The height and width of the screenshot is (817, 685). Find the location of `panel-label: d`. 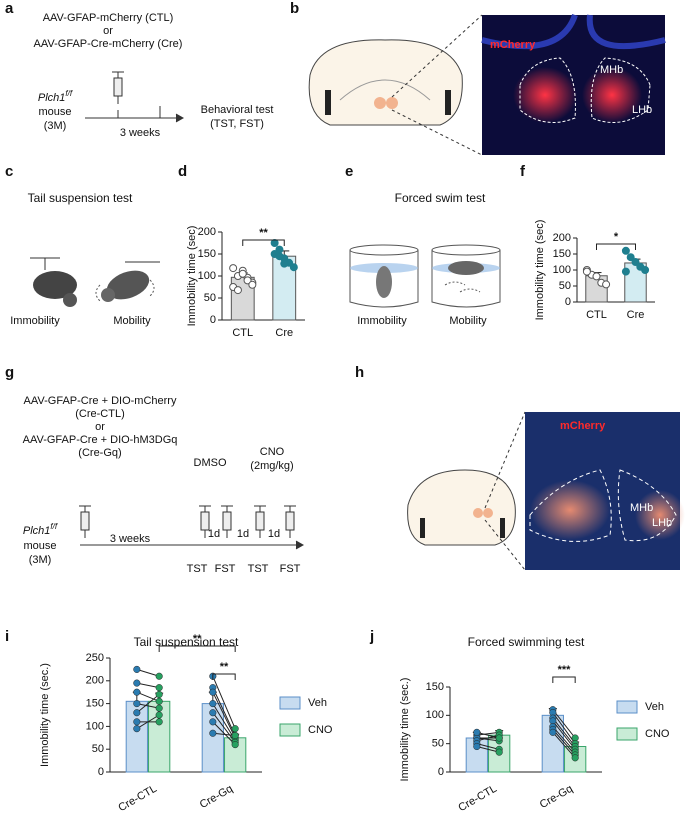

panel-label: d is located at coordinates (182, 171).